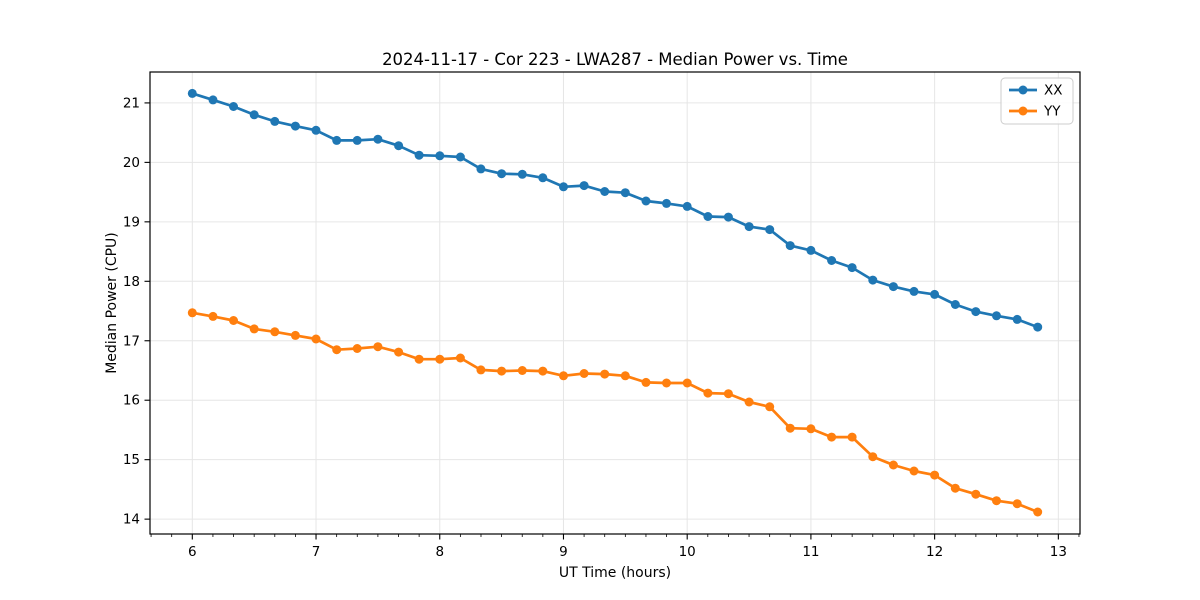 The width and height of the screenshot is (1200, 600). Describe the element at coordinates (934, 552) in the screenshot. I see `x-tick-label: 12` at that location.